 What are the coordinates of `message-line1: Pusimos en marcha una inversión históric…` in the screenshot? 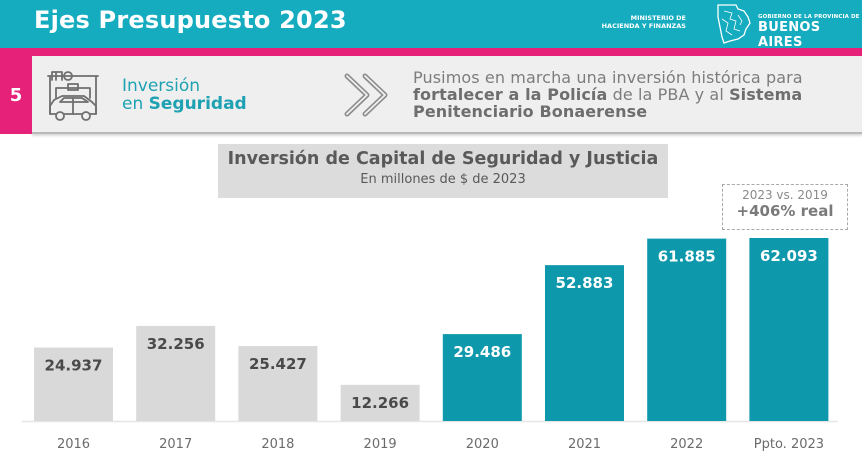 It's located at (608, 77).